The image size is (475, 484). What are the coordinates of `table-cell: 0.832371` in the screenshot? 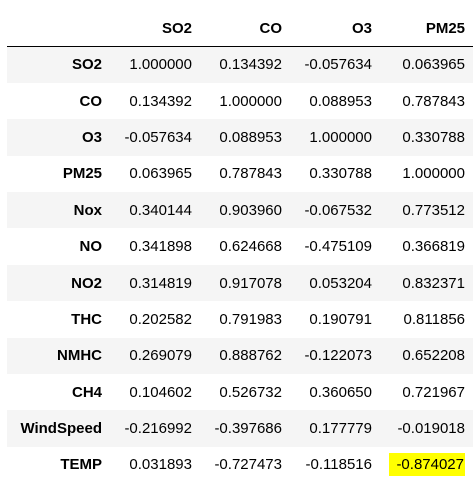 It's located at (433, 283).